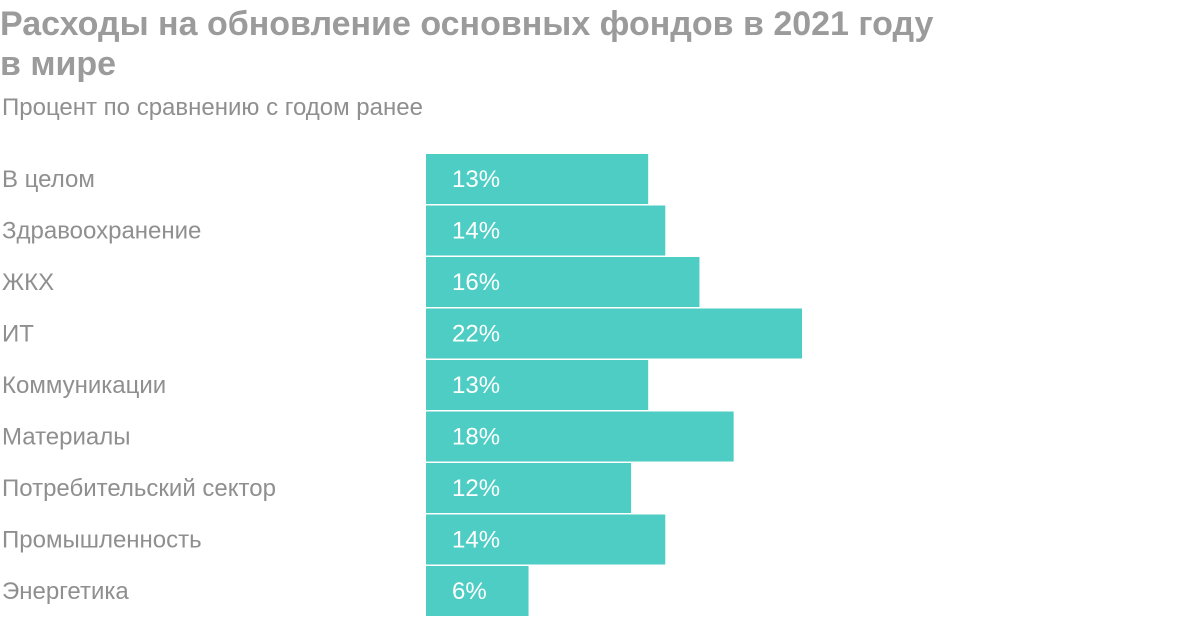 Image resolution: width=1200 pixels, height=617 pixels. I want to click on category-label: ИТ, so click(18, 334).